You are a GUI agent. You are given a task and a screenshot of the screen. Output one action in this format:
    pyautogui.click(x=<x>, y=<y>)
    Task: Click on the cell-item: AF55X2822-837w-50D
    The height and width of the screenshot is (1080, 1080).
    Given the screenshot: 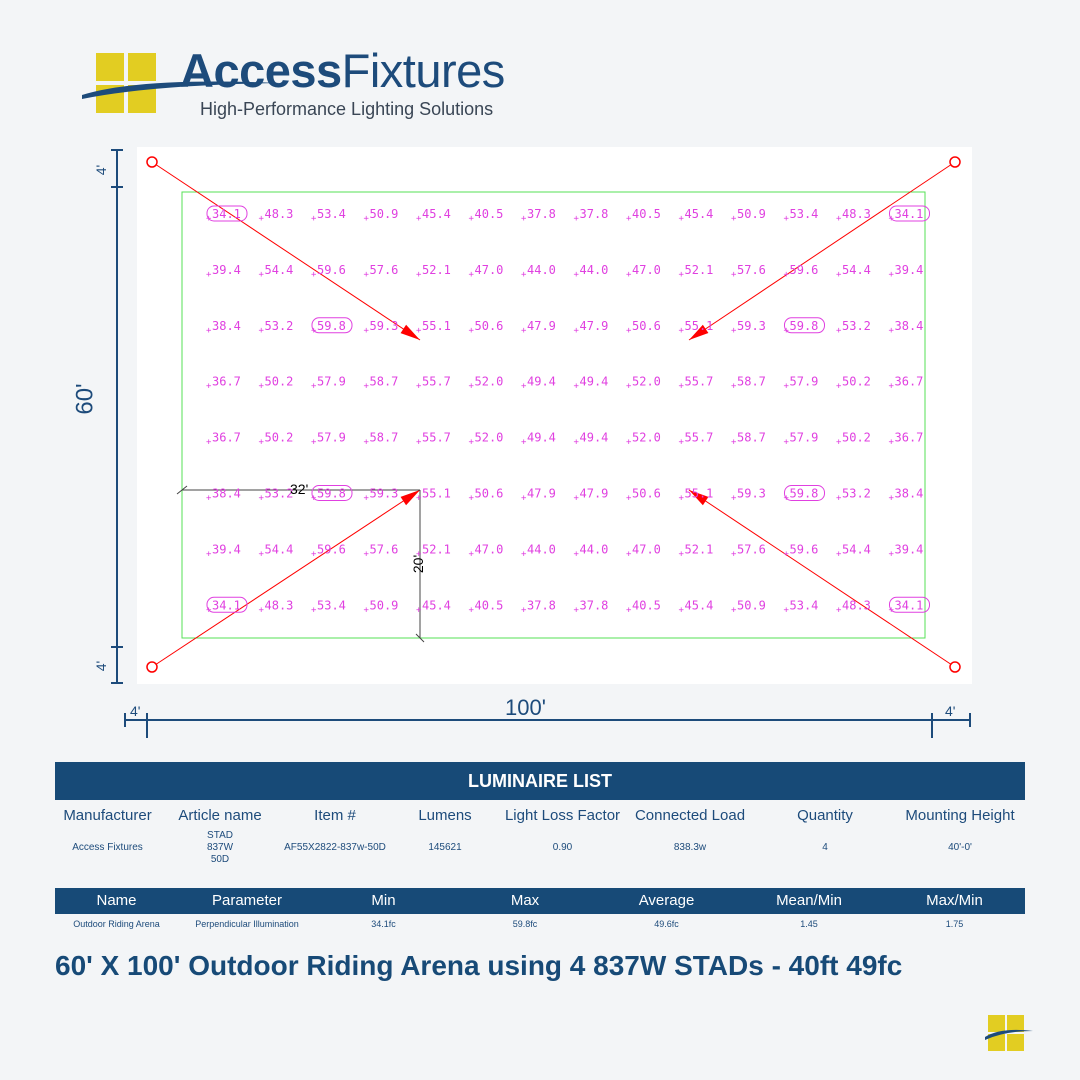 What is the action you would take?
    pyautogui.click(x=335, y=847)
    